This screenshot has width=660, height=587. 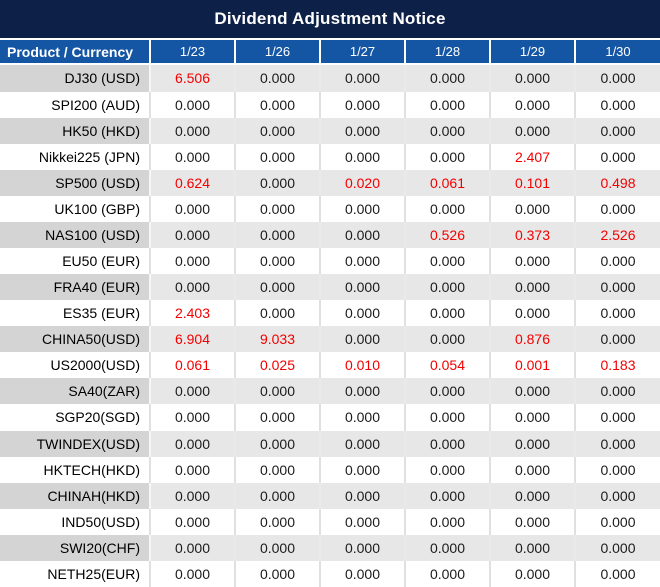 I want to click on table-row: DJ30 (USD) 6.506 0.000 0.000 0.000 0.000 0.000, so click(x=330, y=78).